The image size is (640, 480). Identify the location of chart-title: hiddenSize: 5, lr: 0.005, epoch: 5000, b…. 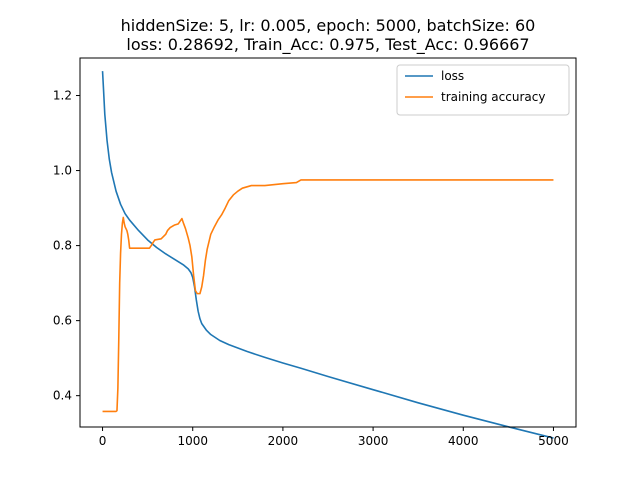
(328, 25).